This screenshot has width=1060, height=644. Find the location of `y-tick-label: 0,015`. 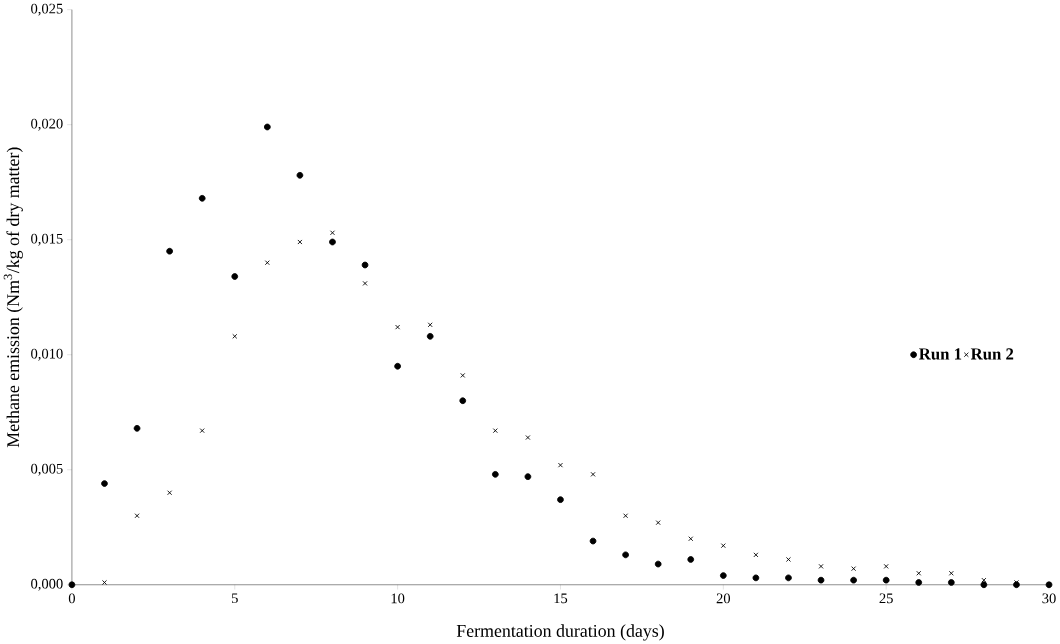

y-tick-label: 0,015 is located at coordinates (47, 239).